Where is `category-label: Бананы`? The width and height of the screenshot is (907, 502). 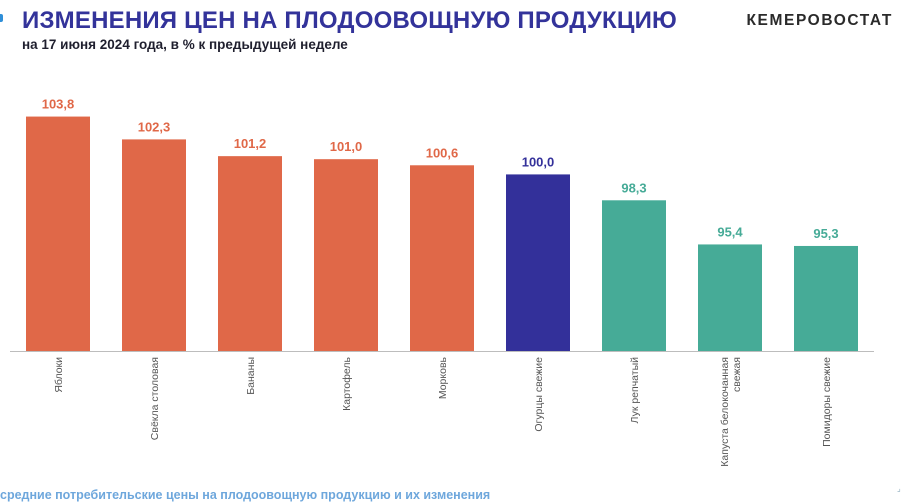
category-label: Бананы is located at coordinates (251, 376).